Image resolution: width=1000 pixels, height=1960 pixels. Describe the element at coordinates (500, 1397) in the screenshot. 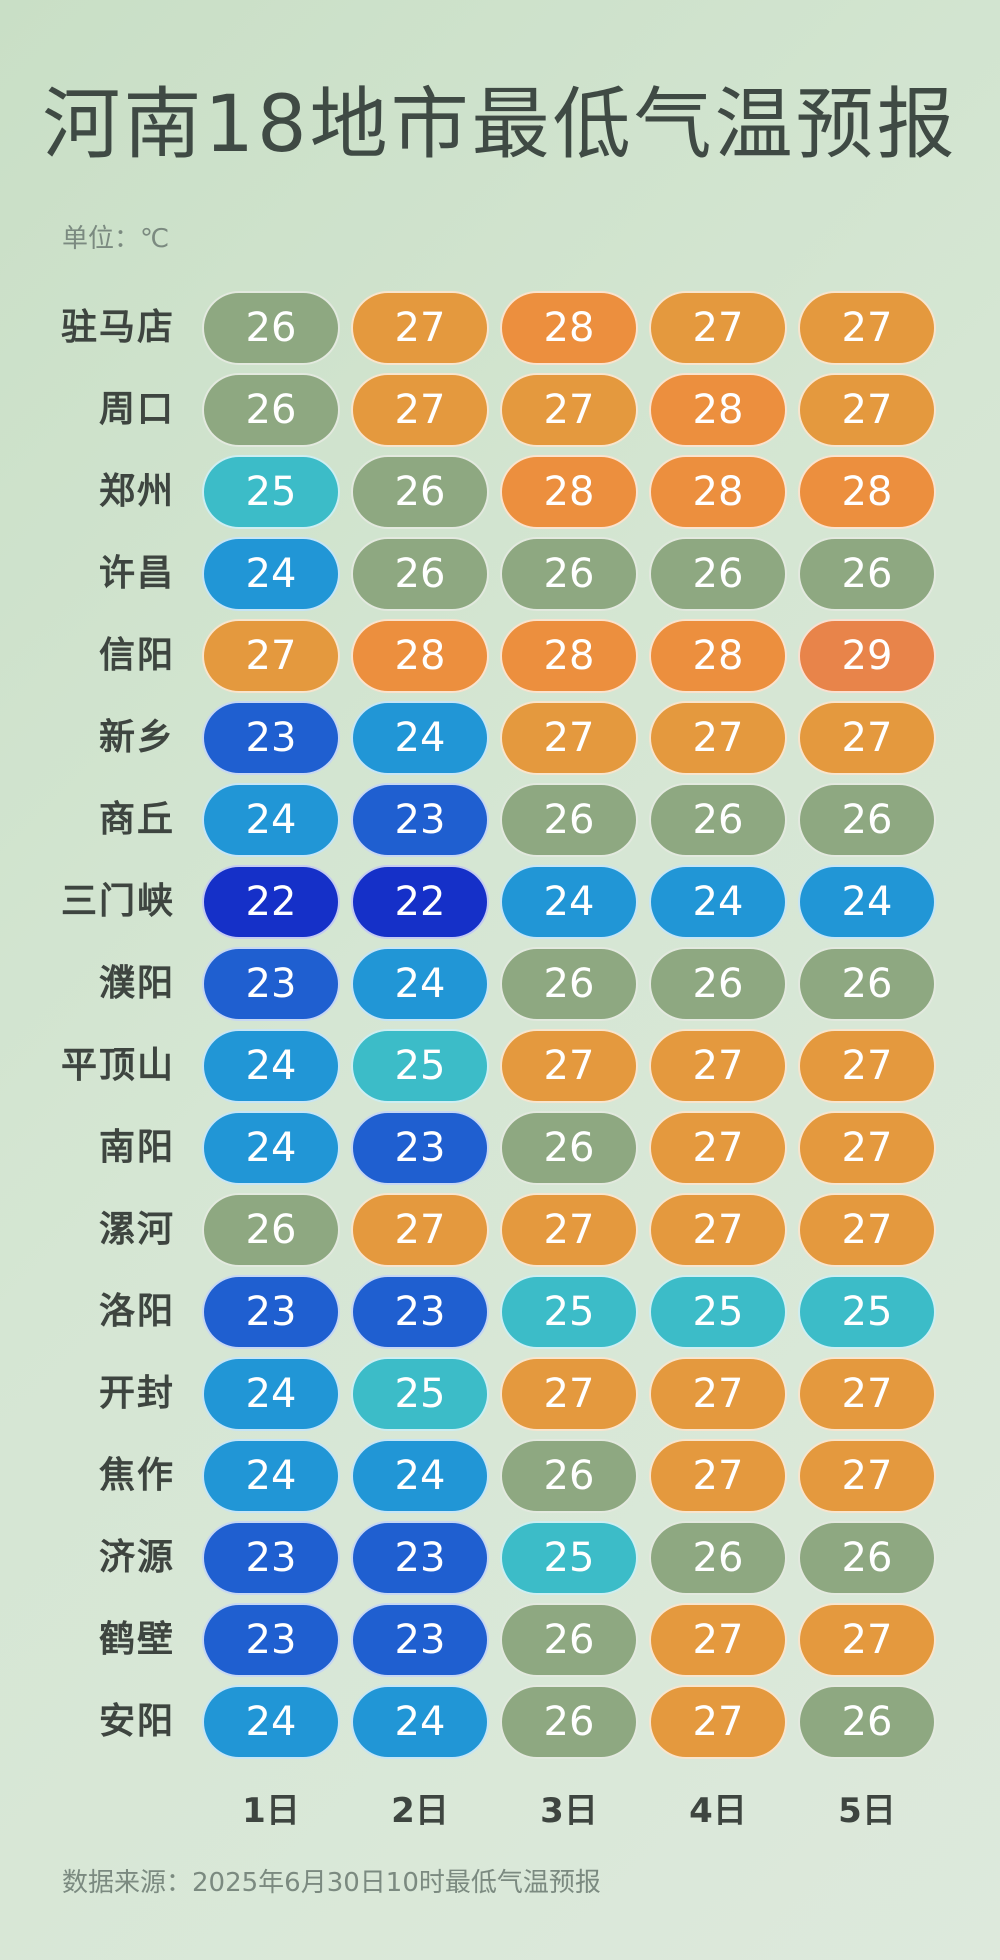

I see `table-row: 开封 24 25 27 27 27` at that location.